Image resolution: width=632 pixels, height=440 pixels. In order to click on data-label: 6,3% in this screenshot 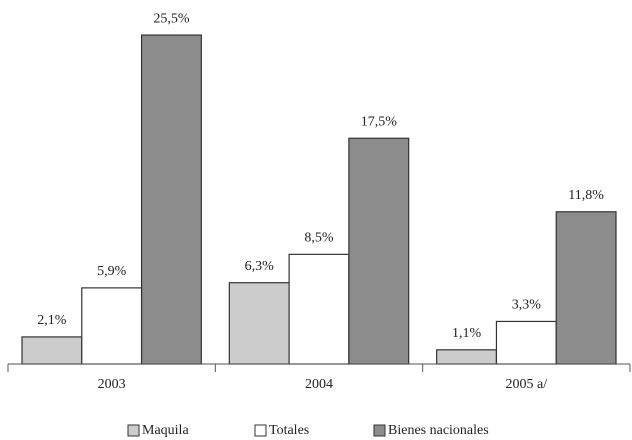, I will do `click(260, 266)`.